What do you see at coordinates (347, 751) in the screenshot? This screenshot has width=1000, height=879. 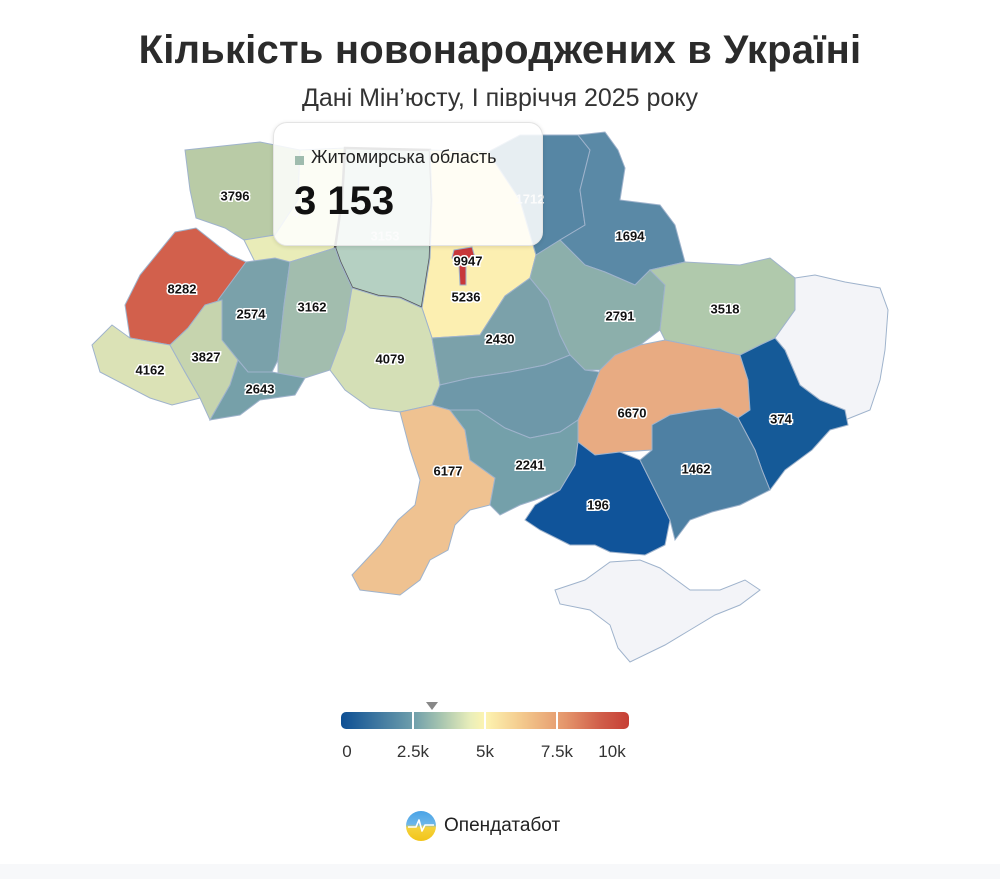 I see `legend-label-0: 0` at bounding box center [347, 751].